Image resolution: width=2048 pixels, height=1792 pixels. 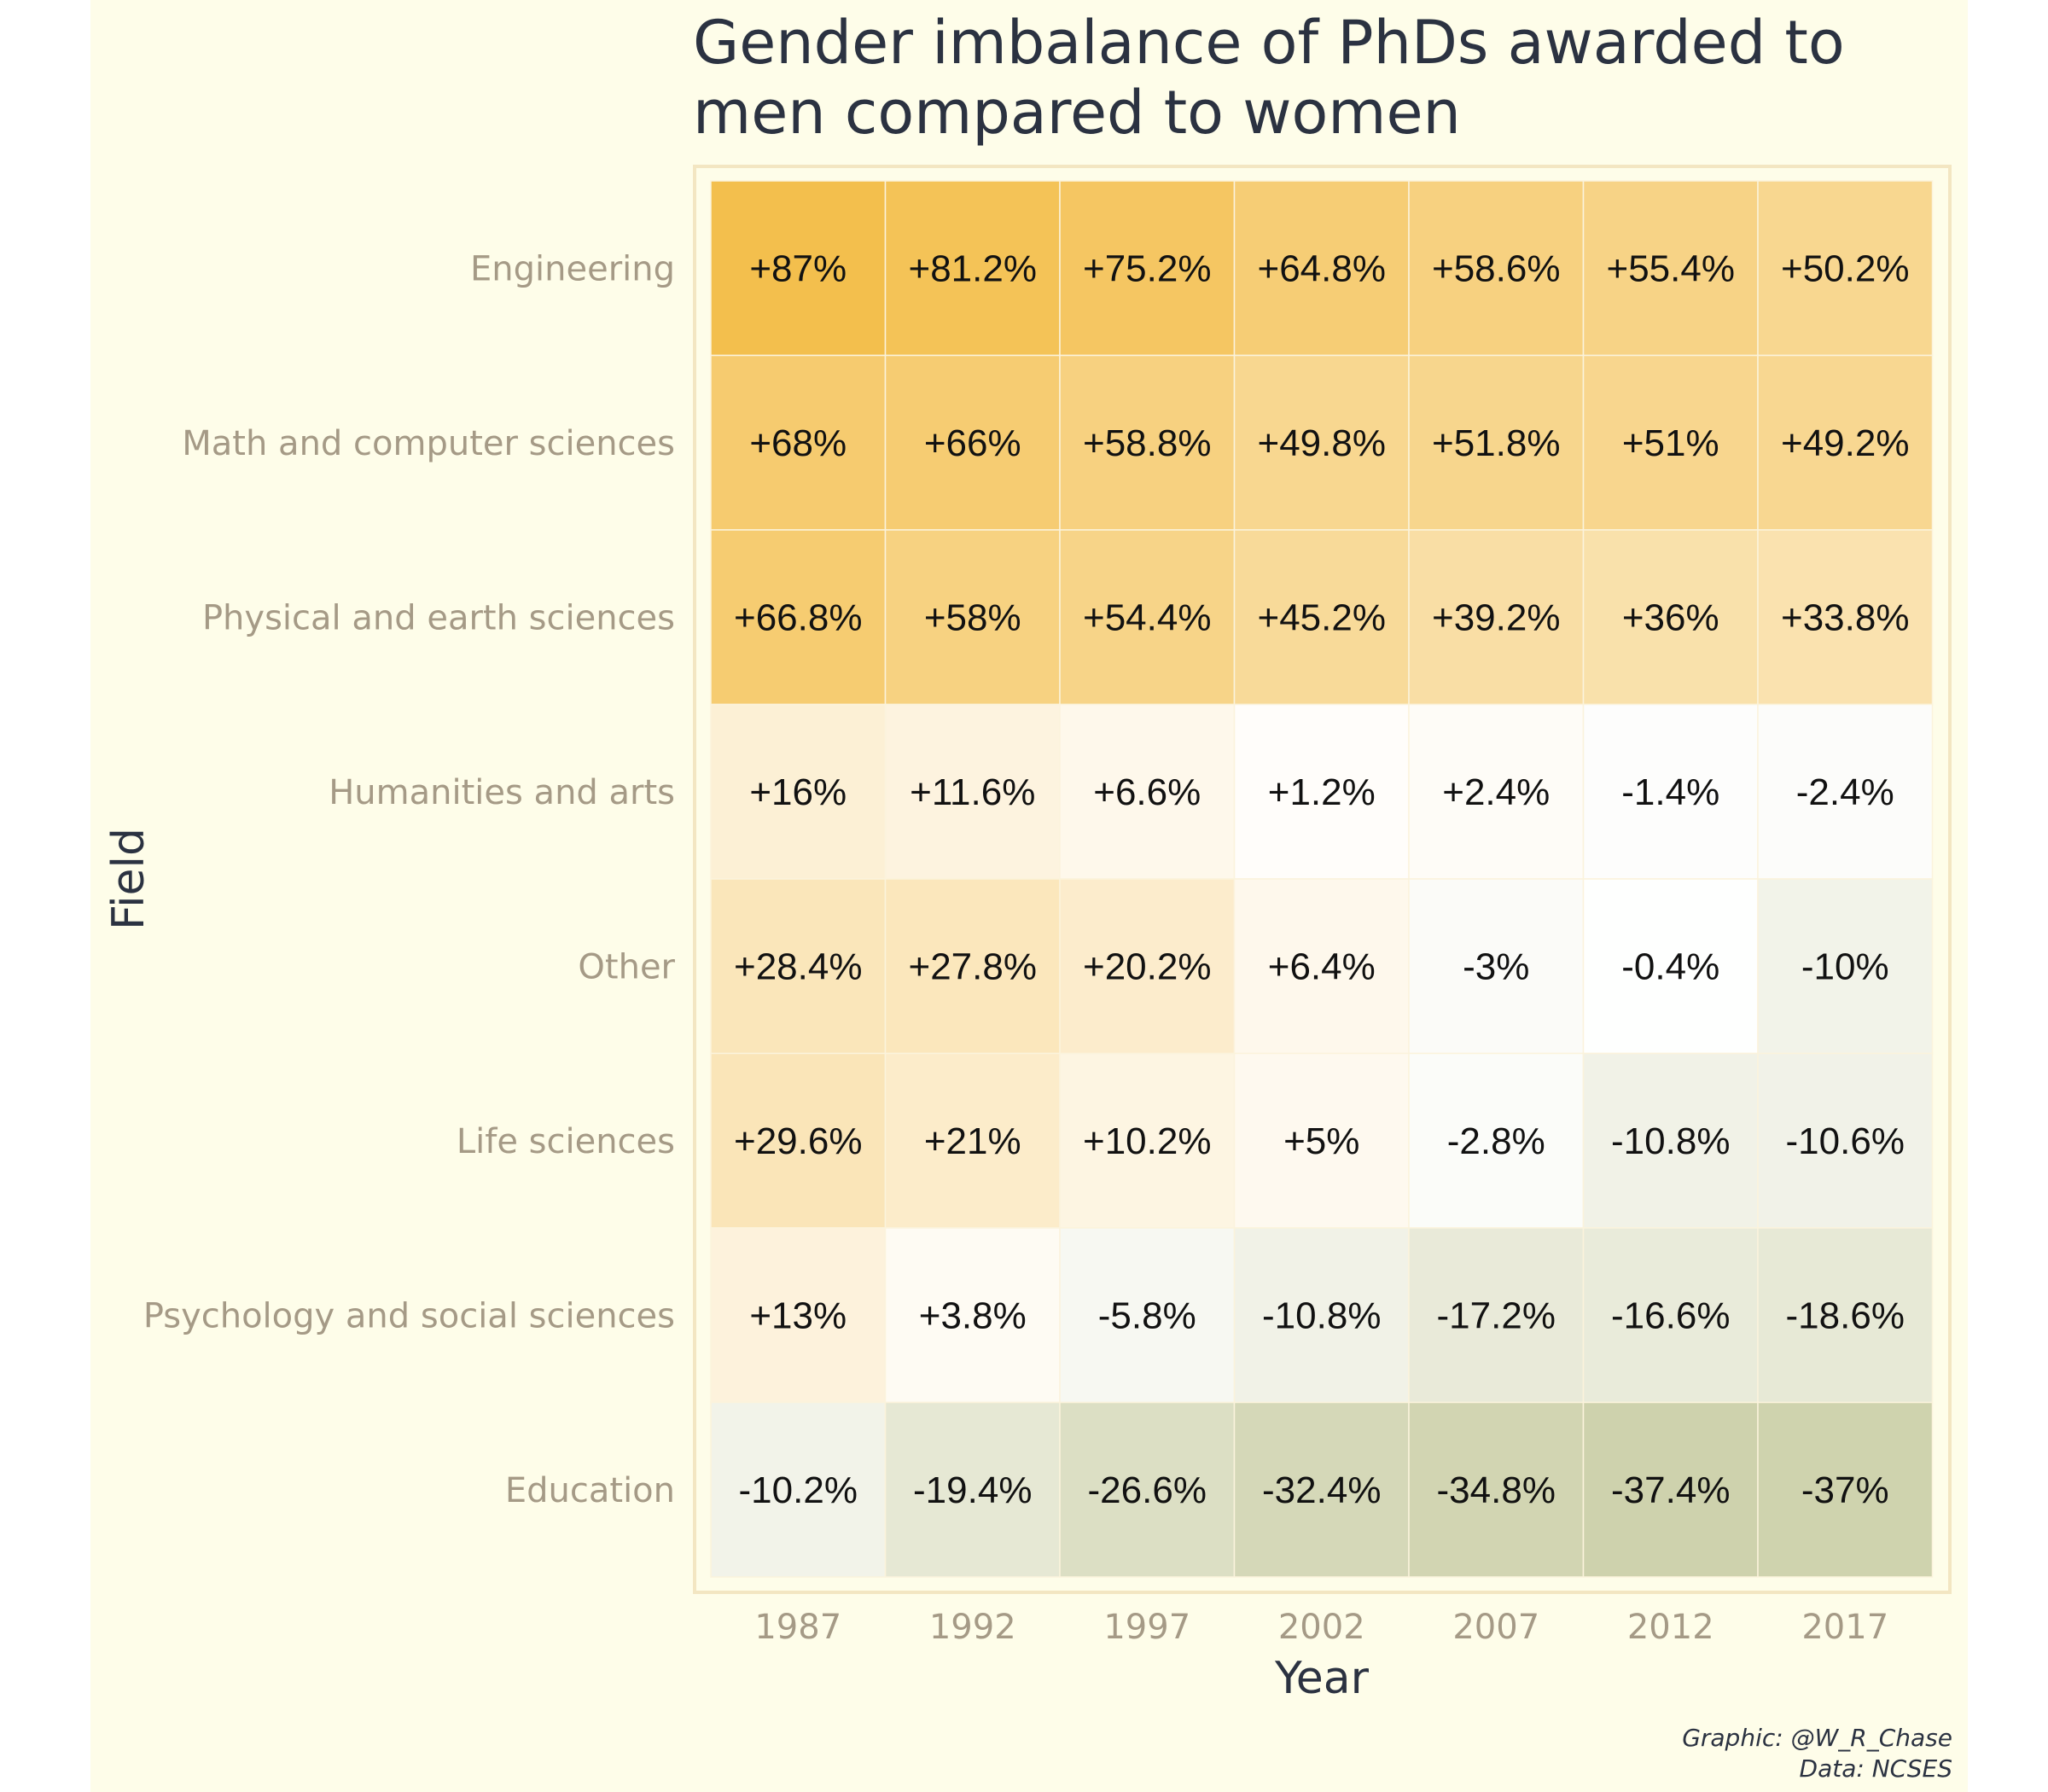 What do you see at coordinates (1322, 1678) in the screenshot?
I see `x-axis-title: Year` at bounding box center [1322, 1678].